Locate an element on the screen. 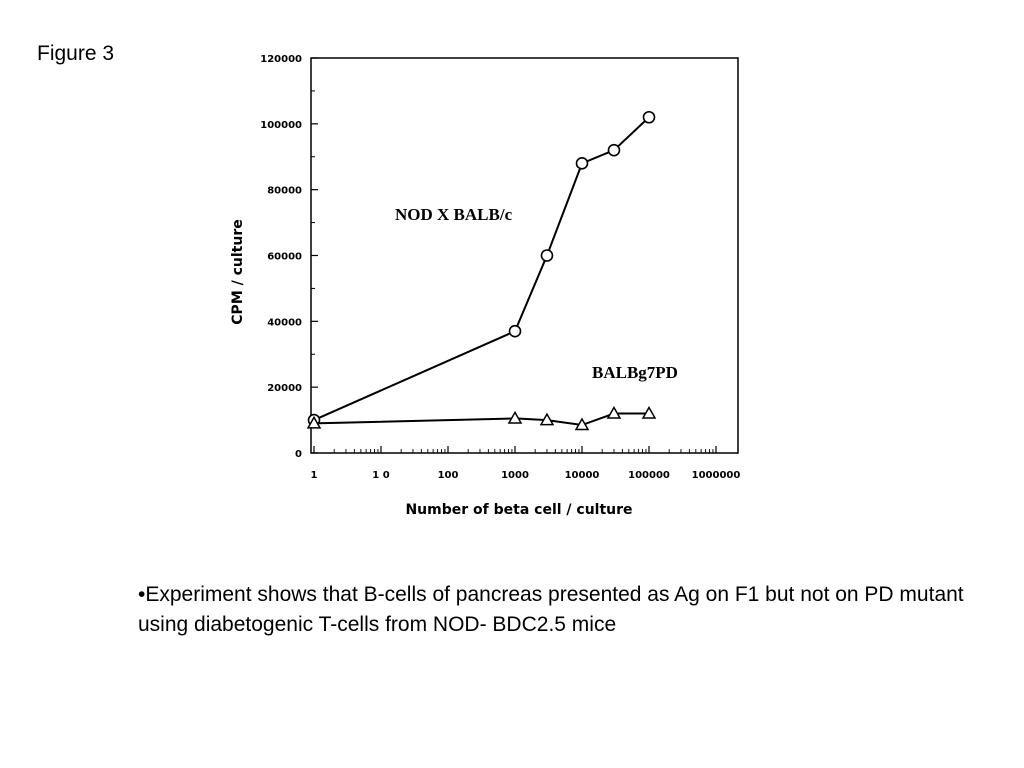 This screenshot has width=1024, height=768. y-tick-label: 100000 is located at coordinates (281, 125).